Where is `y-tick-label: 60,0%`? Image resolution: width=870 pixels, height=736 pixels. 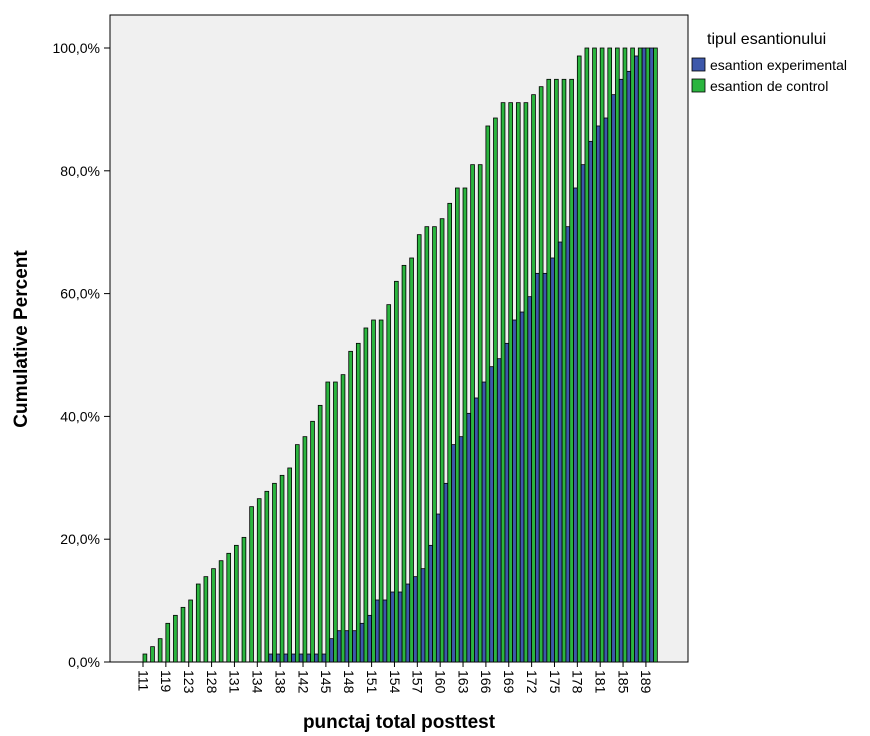 y-tick-label: 60,0% is located at coordinates (80, 294).